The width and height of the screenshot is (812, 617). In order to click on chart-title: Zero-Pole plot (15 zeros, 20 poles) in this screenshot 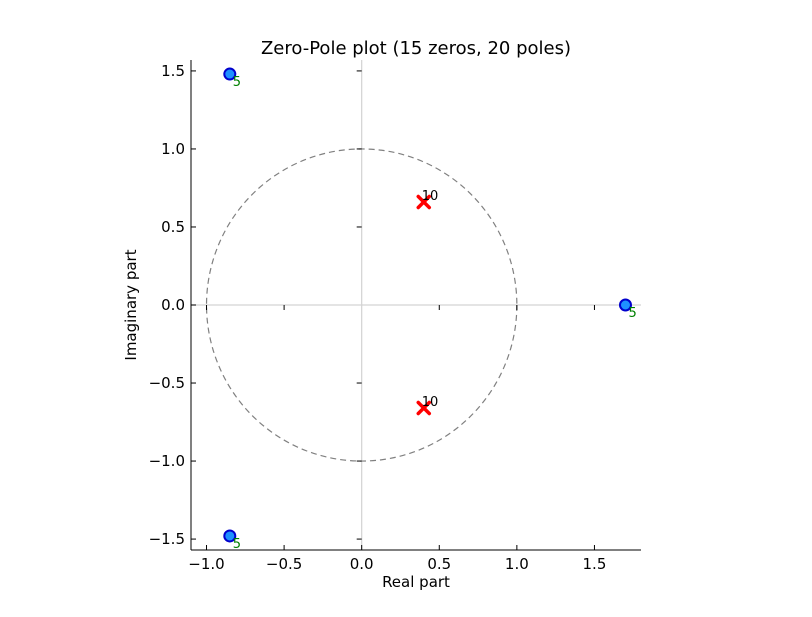, I will do `click(416, 48)`.